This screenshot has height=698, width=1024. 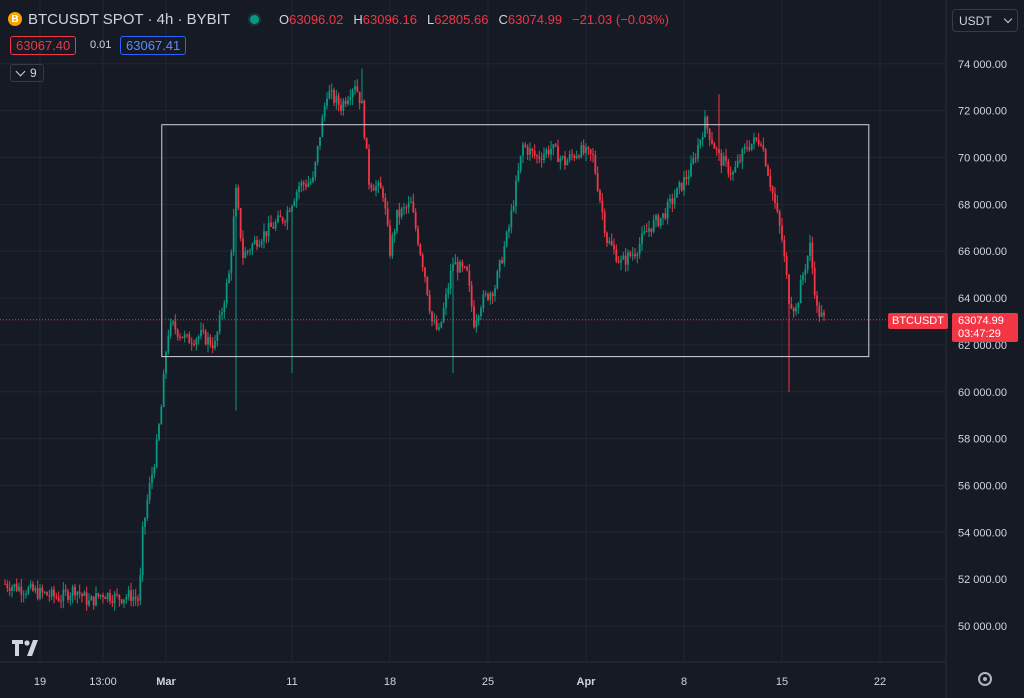 I want to click on time-axis: 19 13:00 Mar 11 18 25 Apr 8 15 22, so click(x=460, y=682).